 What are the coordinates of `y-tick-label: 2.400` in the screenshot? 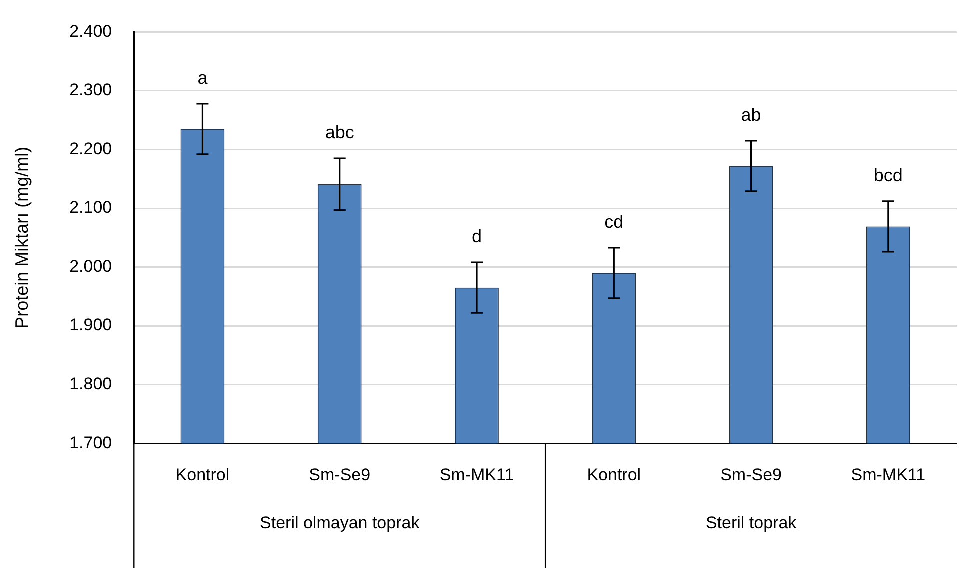 It's located at (91, 31).